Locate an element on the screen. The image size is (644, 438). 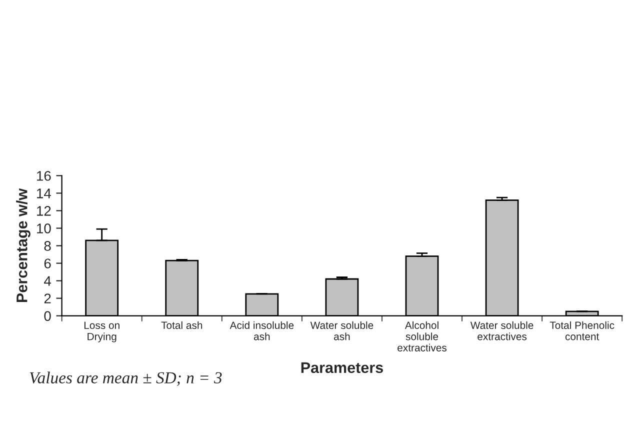
y-axis-title: Percentage w/w is located at coordinates (23, 245).